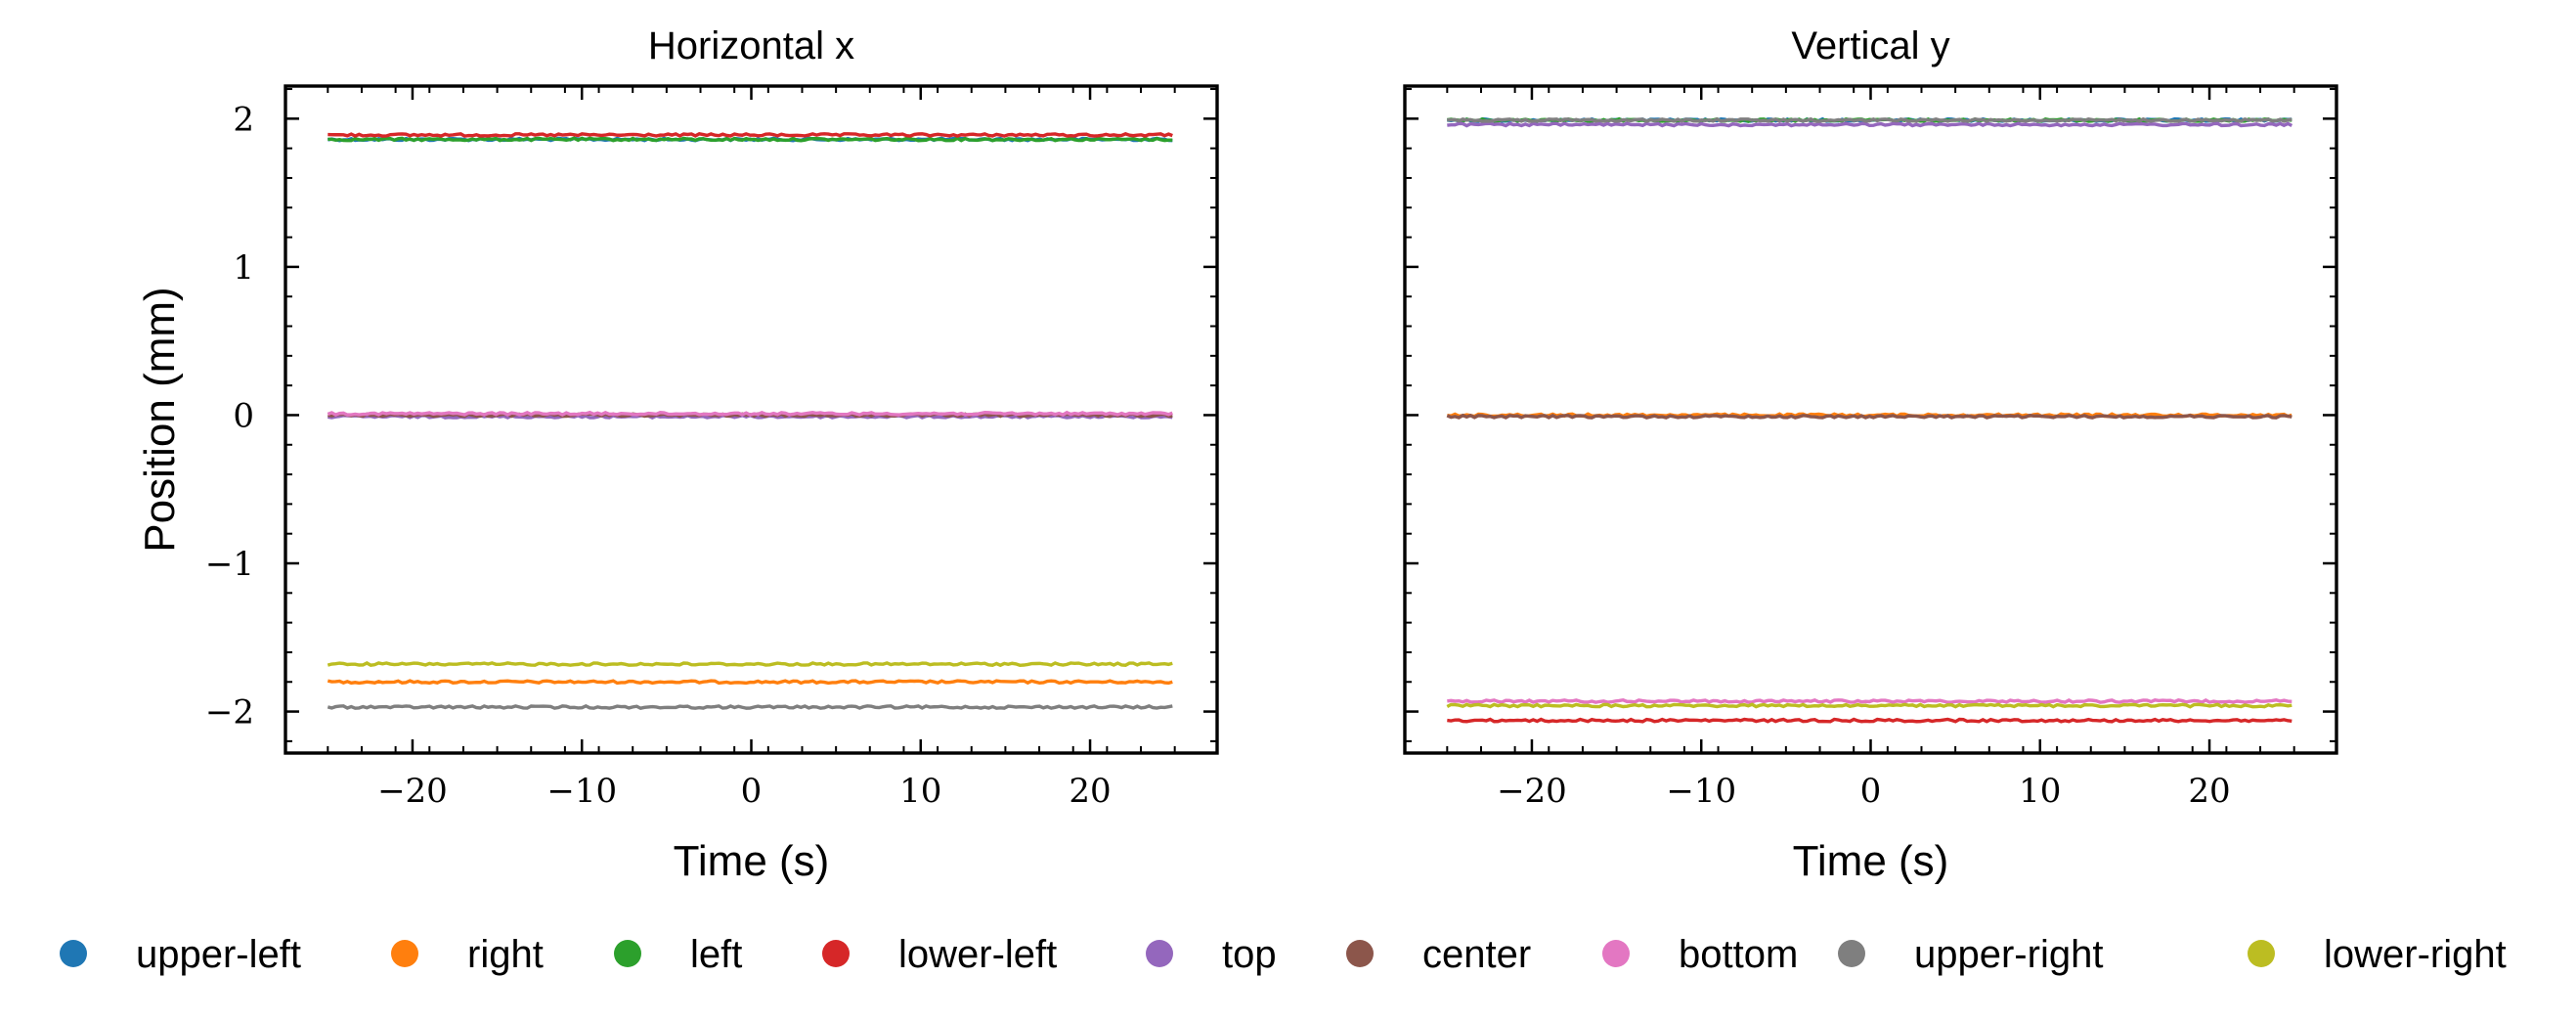  Describe the element at coordinates (229, 713) in the screenshot. I see `y-tick-label: −2` at that location.